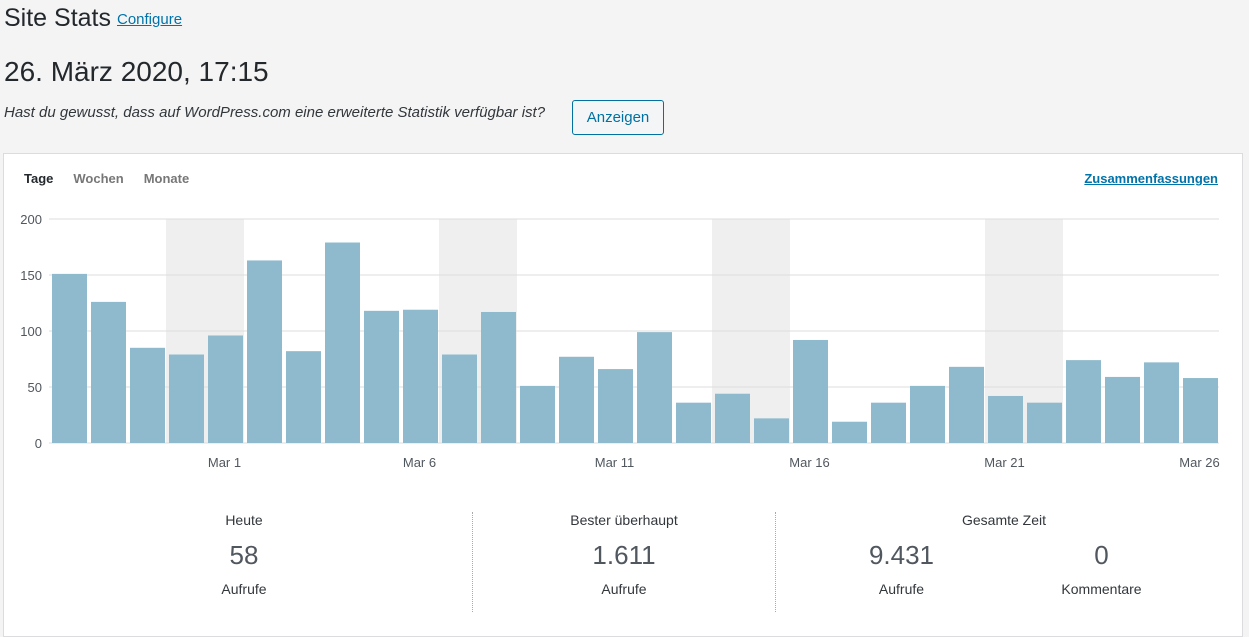  Describe the element at coordinates (35, 387) in the screenshot. I see `y-tick-label: 50` at that location.